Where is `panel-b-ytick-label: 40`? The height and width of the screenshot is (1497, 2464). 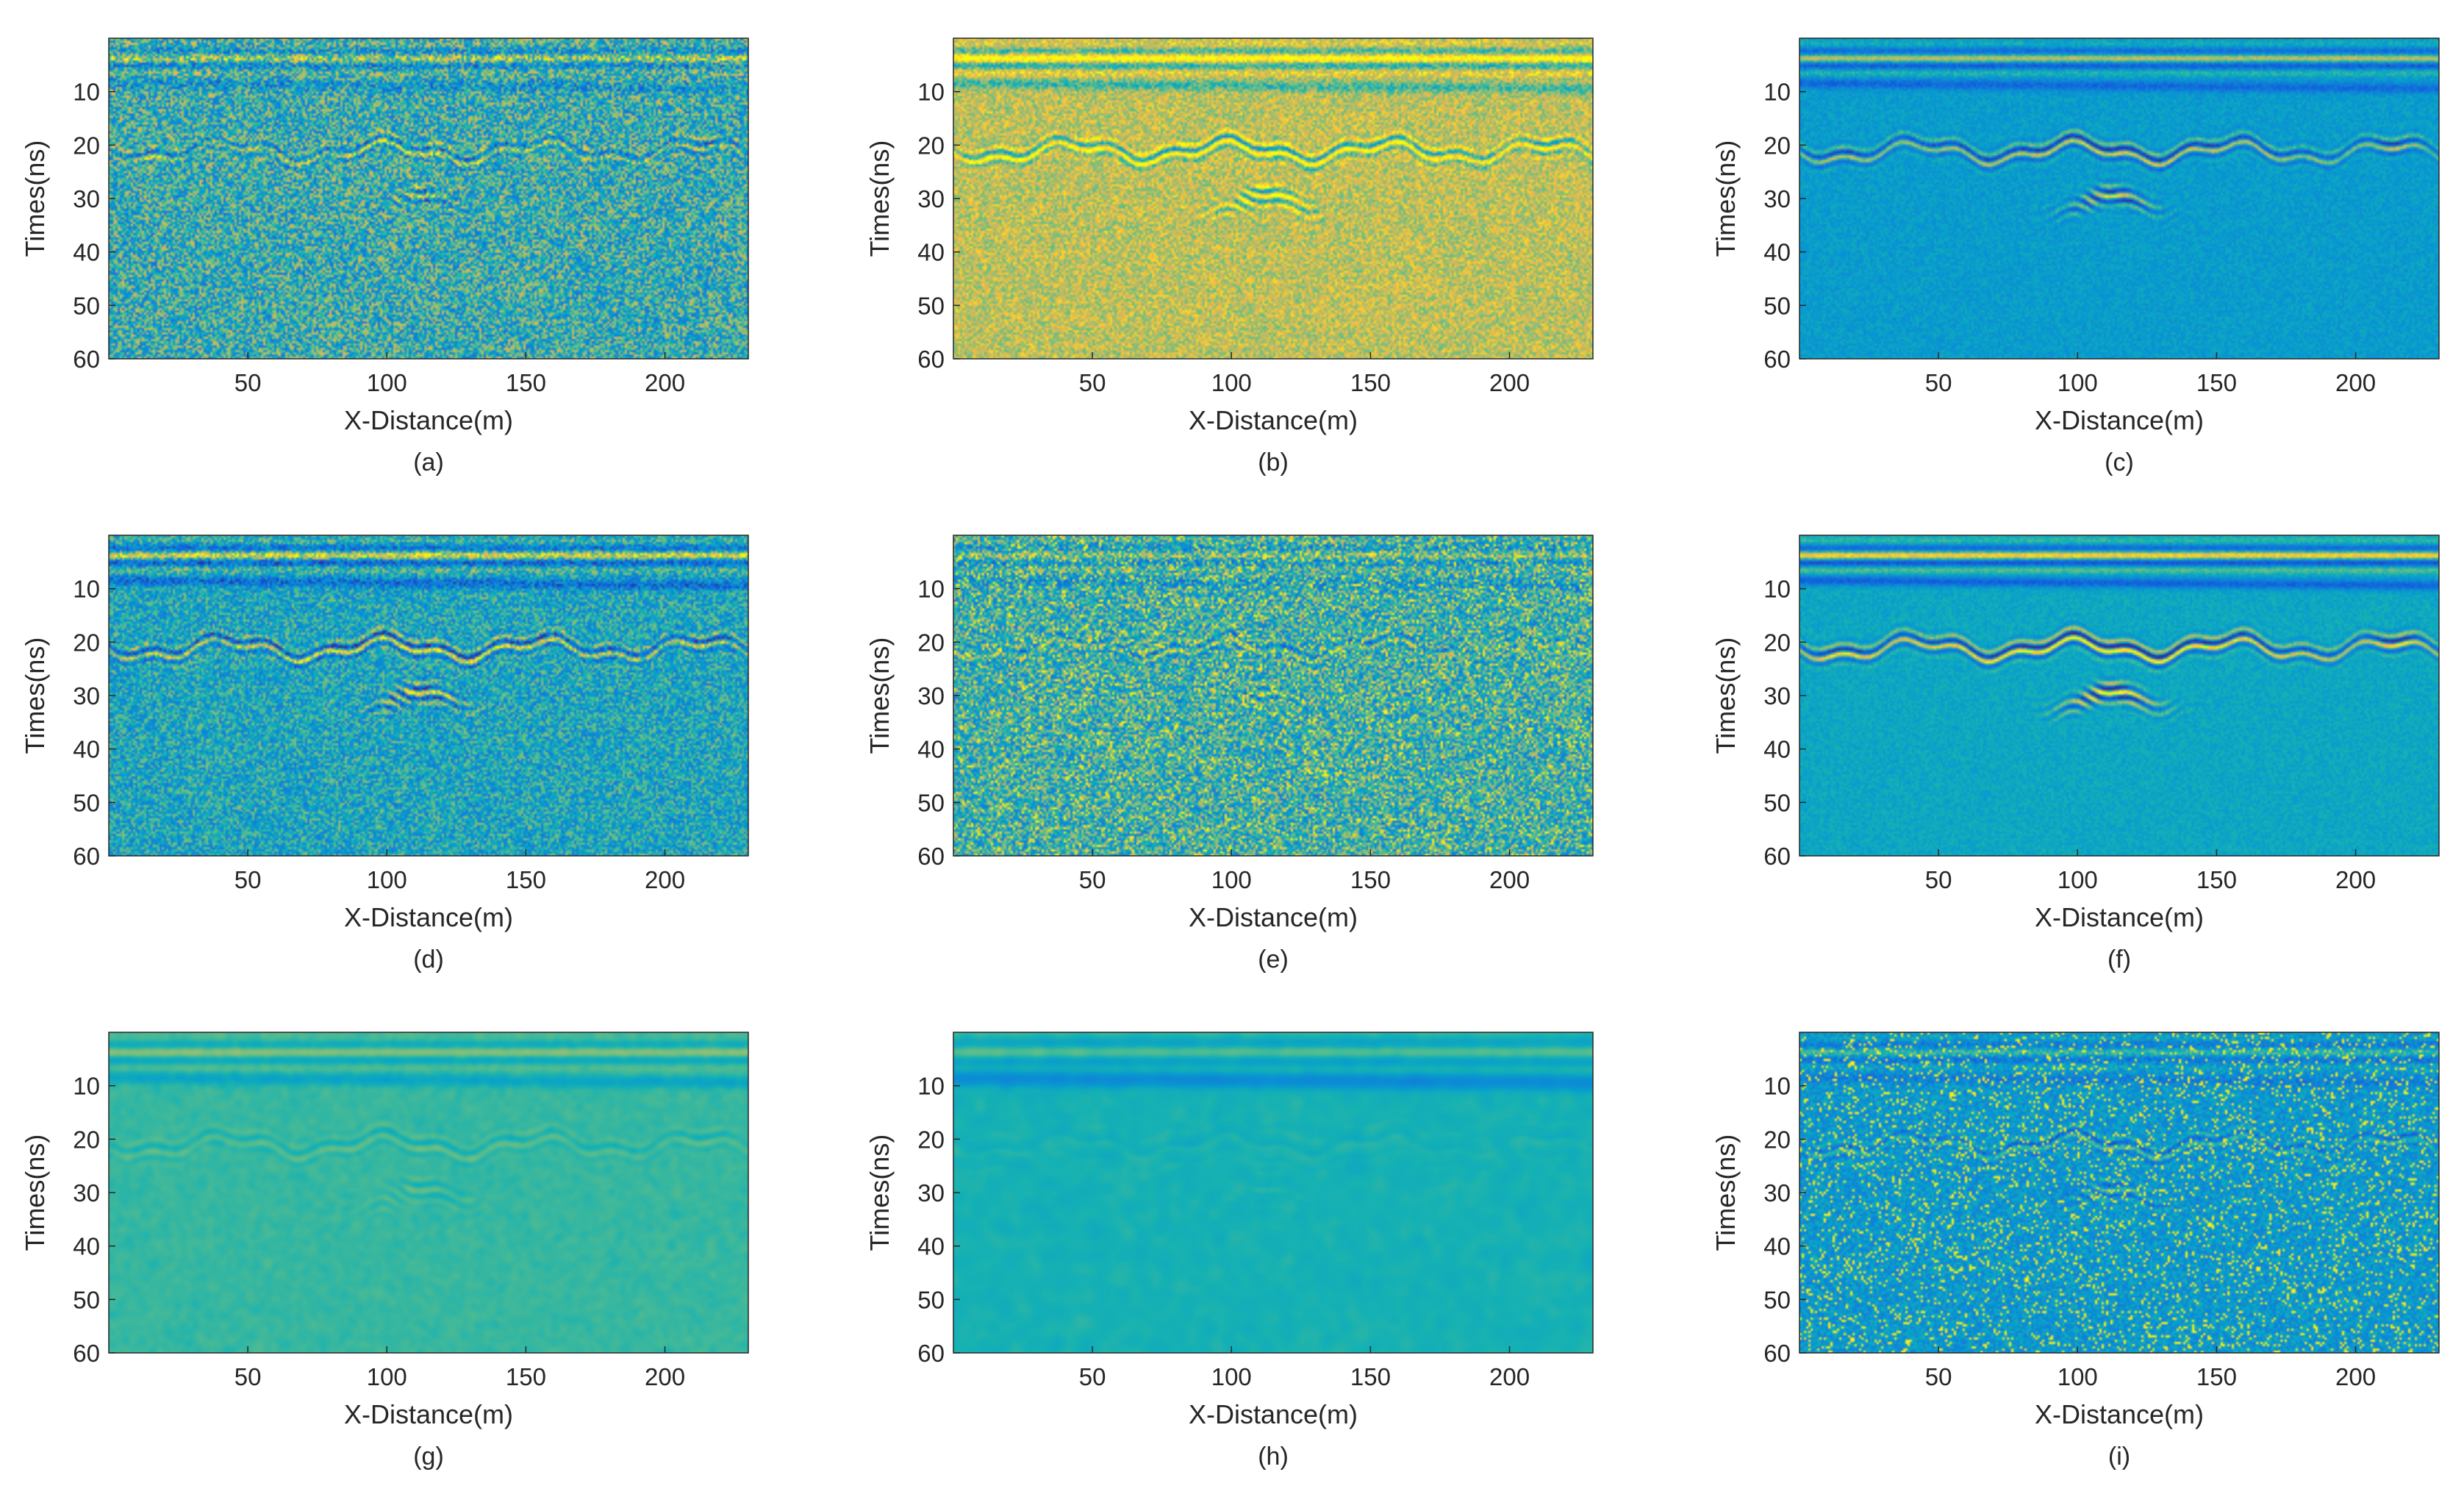
panel-b-ytick-label: 40 is located at coordinates (931, 252).